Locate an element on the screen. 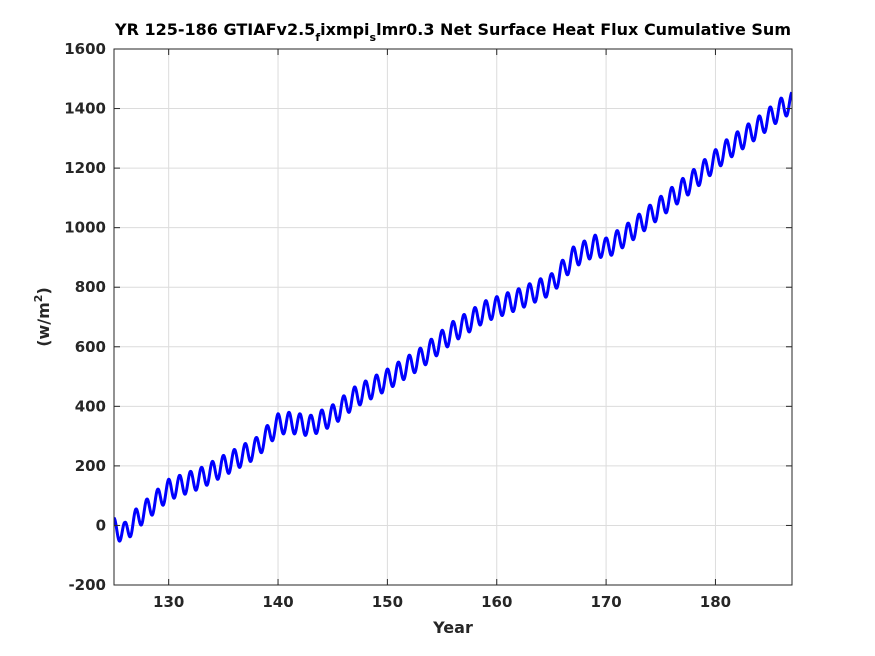  y-tick-label: 1400 is located at coordinates (85, 109).